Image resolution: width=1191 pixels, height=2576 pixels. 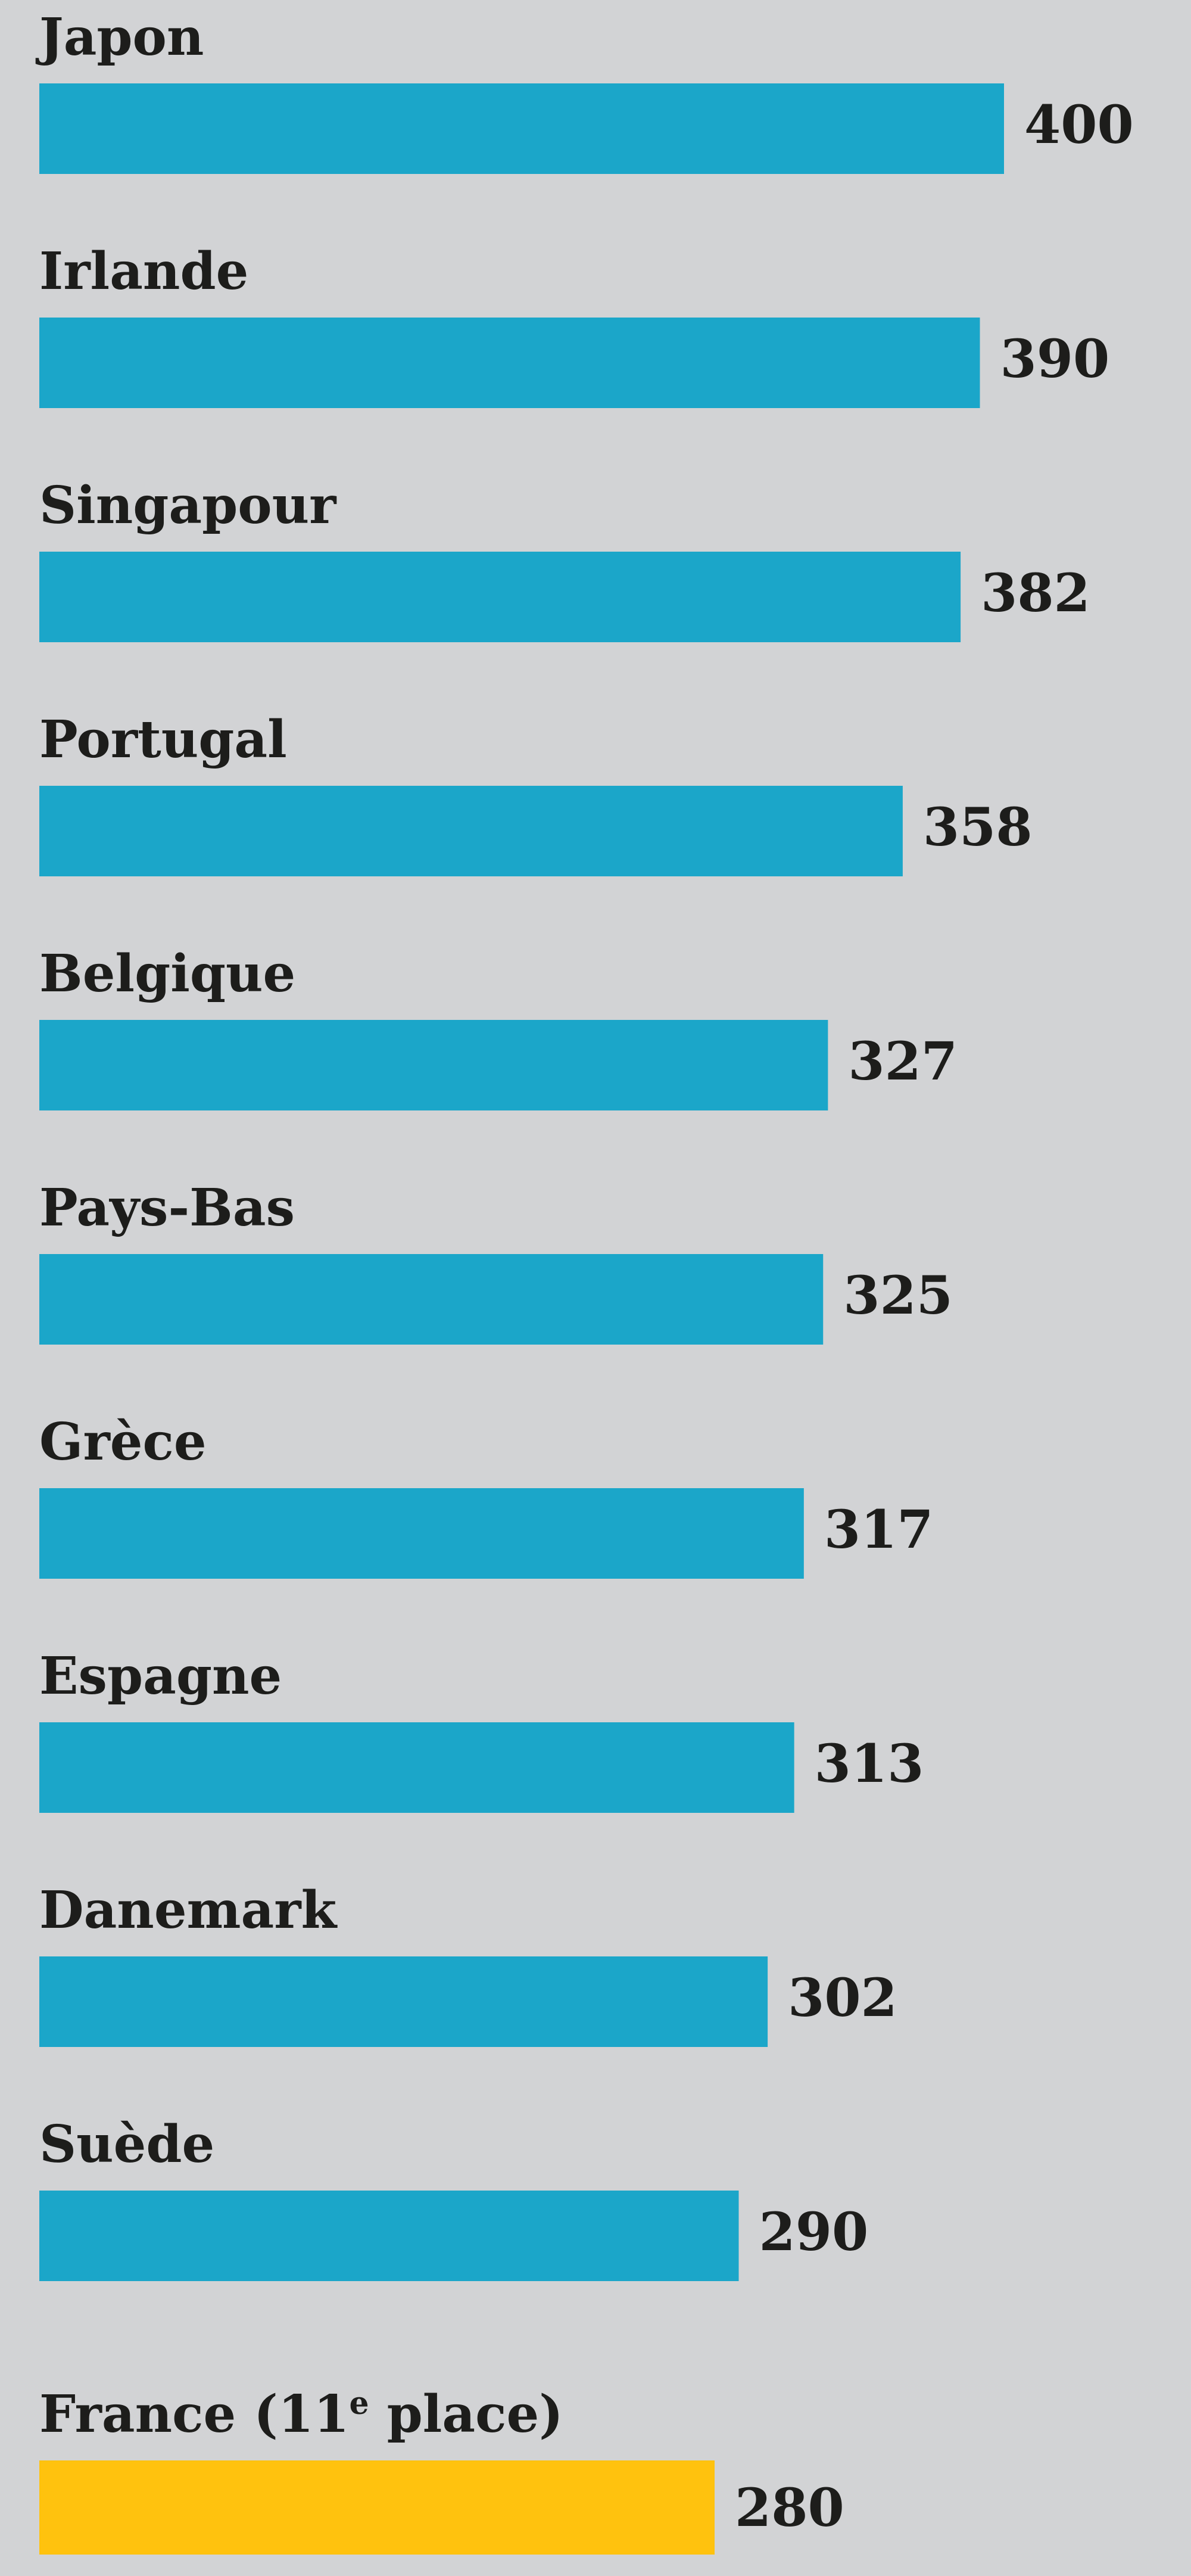 What do you see at coordinates (471, 831) in the screenshot?
I see `bar-portugal` at bounding box center [471, 831].